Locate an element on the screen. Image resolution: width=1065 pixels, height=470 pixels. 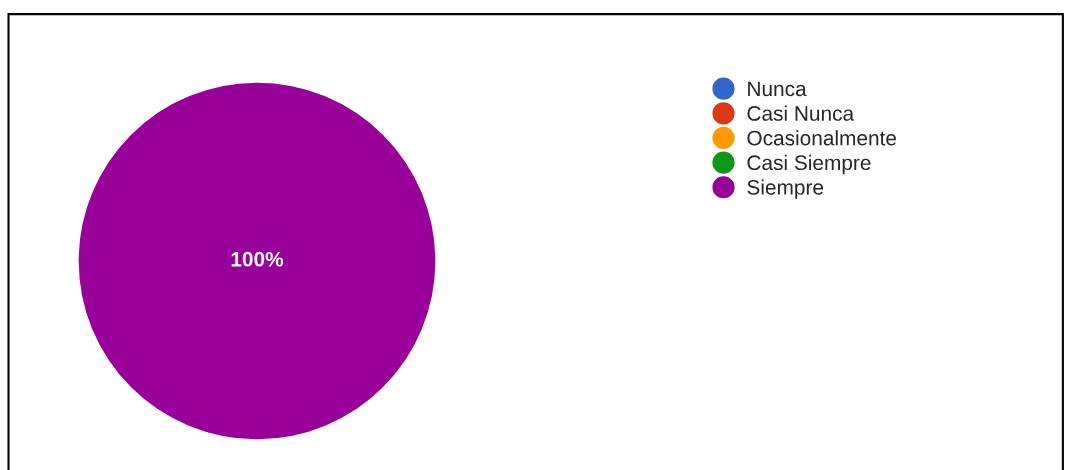
legend-label: Ocasionalmente is located at coordinates (822, 138).